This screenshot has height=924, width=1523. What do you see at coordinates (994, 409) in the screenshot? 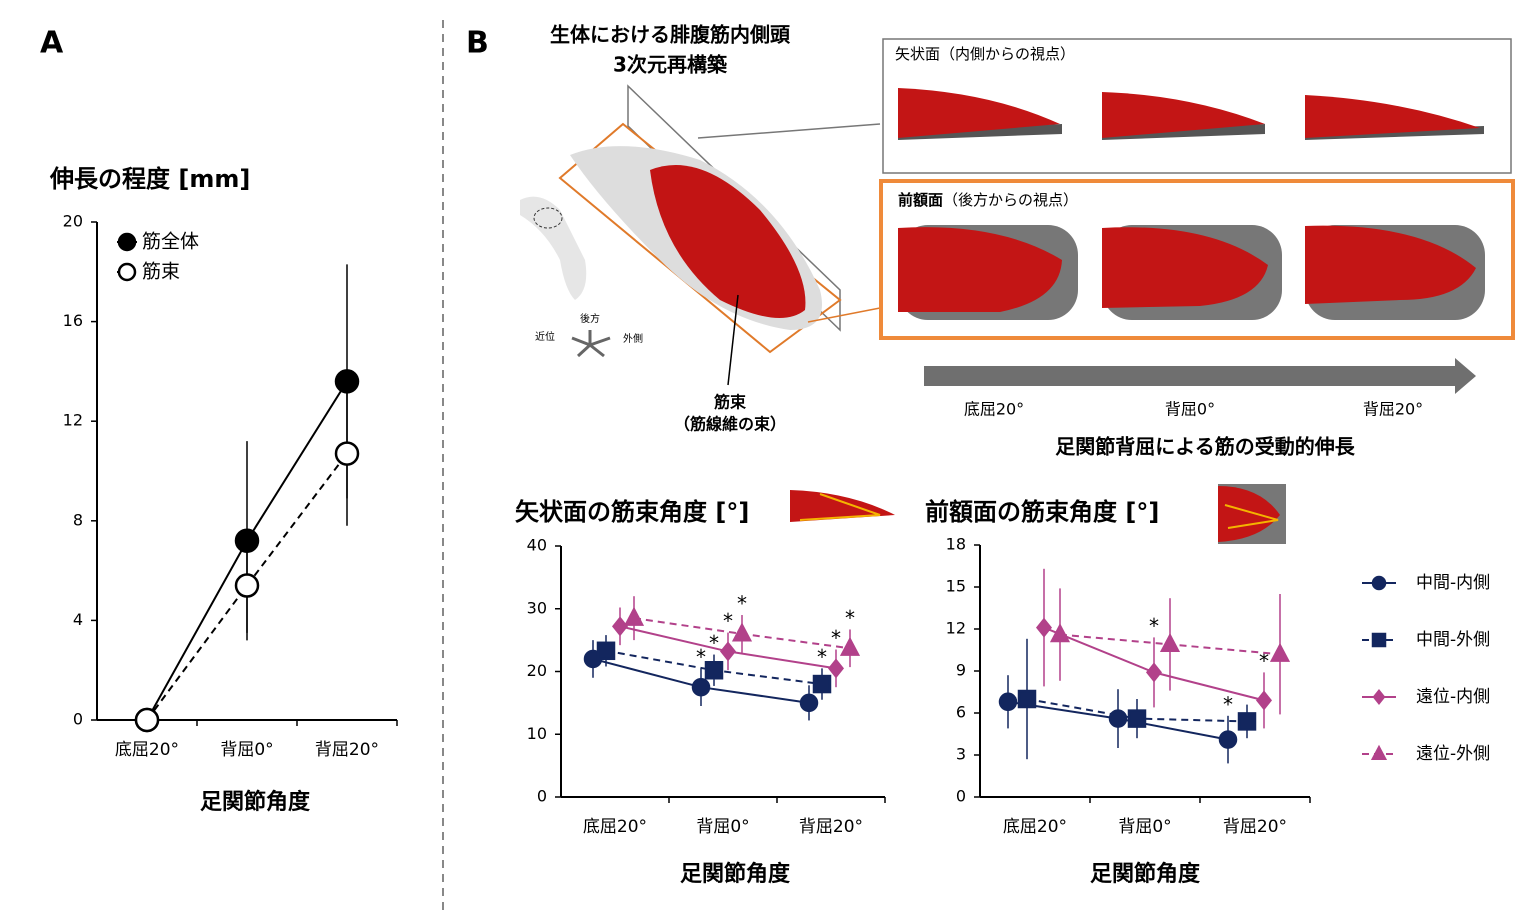
I see `angle-label: 底屈20°` at bounding box center [994, 409].